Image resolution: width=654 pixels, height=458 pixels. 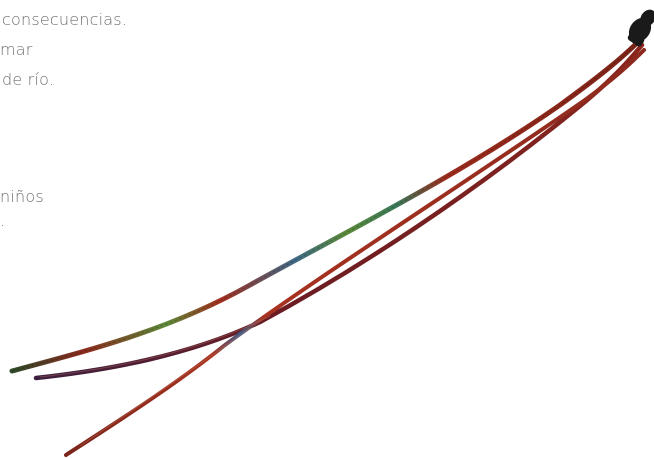 I want to click on text-line: ., so click(x=3, y=220).